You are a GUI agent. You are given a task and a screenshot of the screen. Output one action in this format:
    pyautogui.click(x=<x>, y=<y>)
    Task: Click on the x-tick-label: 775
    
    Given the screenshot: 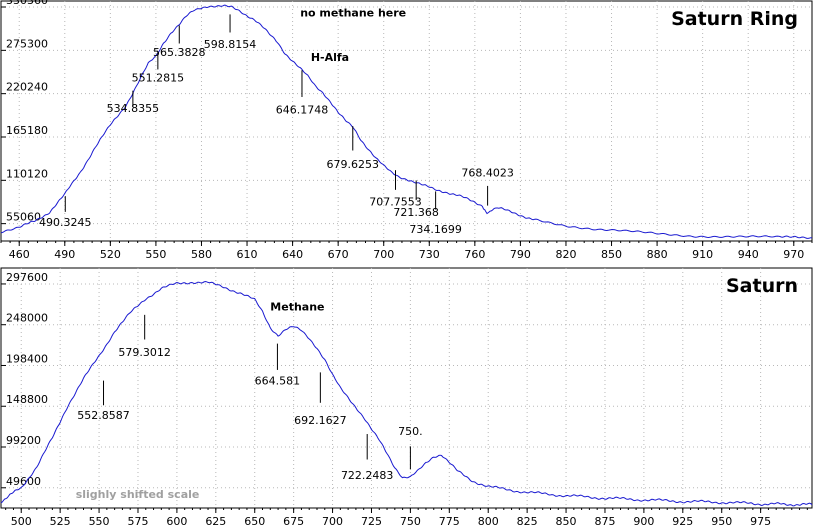 What is the action you would take?
    pyautogui.click(x=449, y=521)
    